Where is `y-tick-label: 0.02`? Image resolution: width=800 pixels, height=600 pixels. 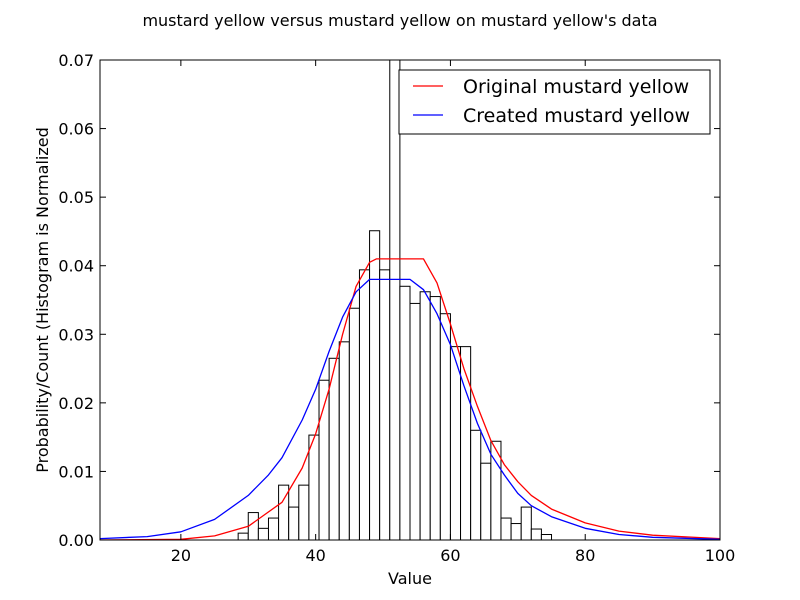
y-tick-label: 0.02 is located at coordinates (76, 403).